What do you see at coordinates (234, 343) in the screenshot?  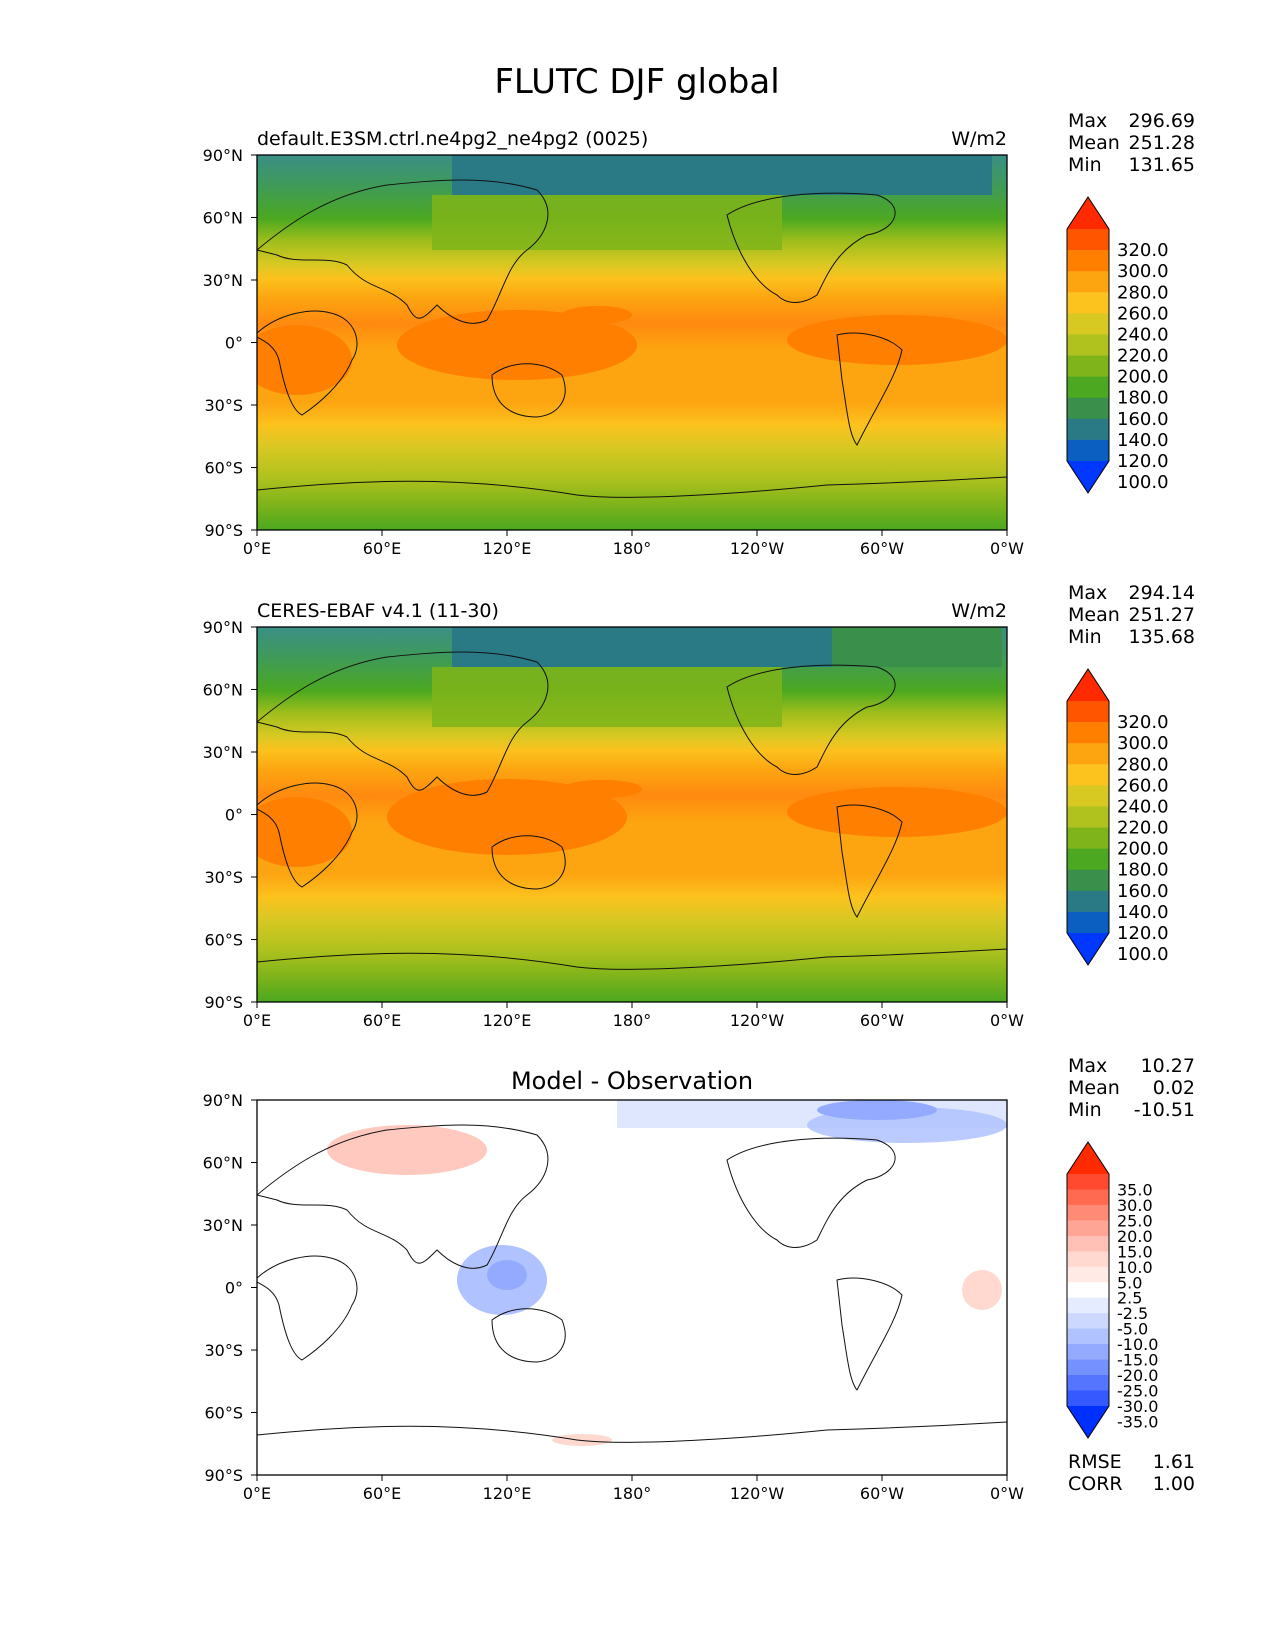 I see `y-tick-label: 0°` at bounding box center [234, 343].